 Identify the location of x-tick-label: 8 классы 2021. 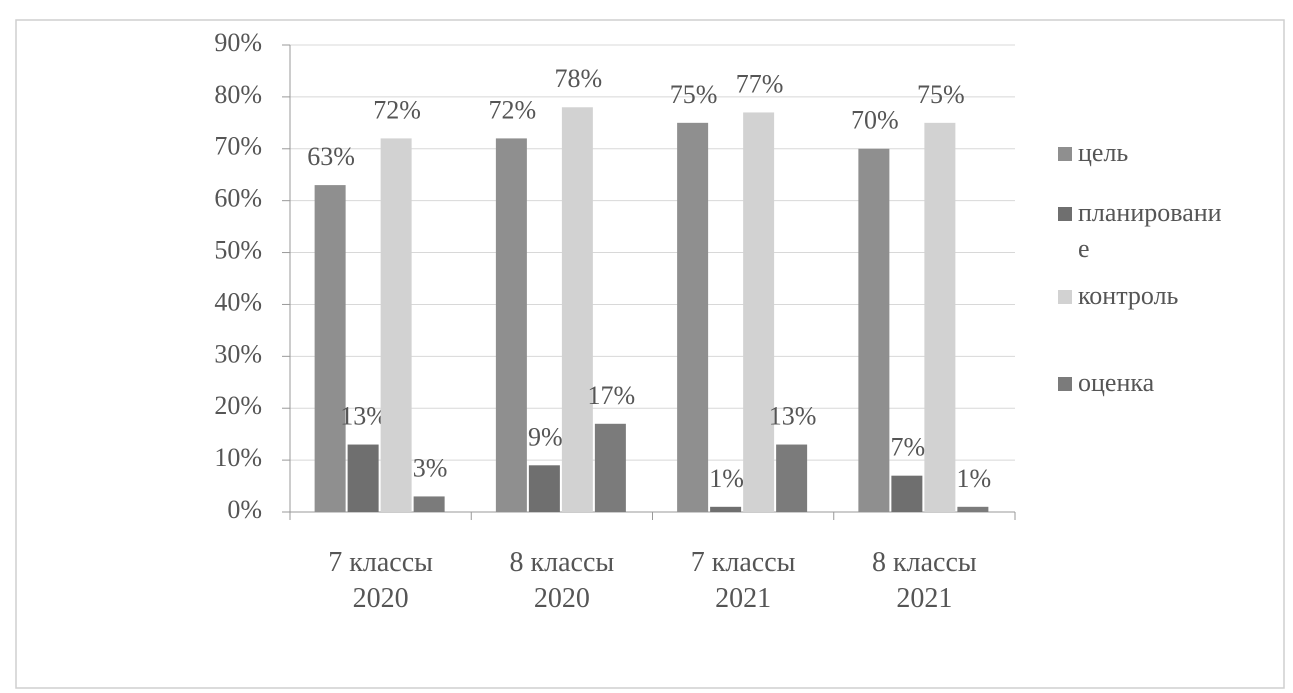
(924, 580).